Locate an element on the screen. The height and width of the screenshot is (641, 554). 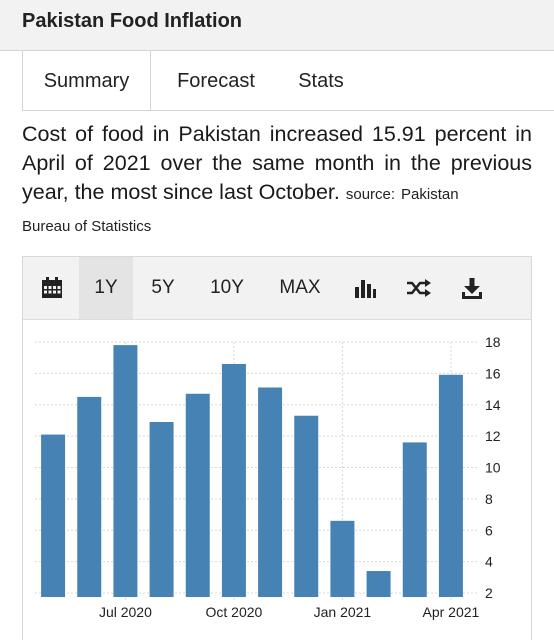
tab-bar: Summary Forecast Stats is located at coordinates (288, 81).